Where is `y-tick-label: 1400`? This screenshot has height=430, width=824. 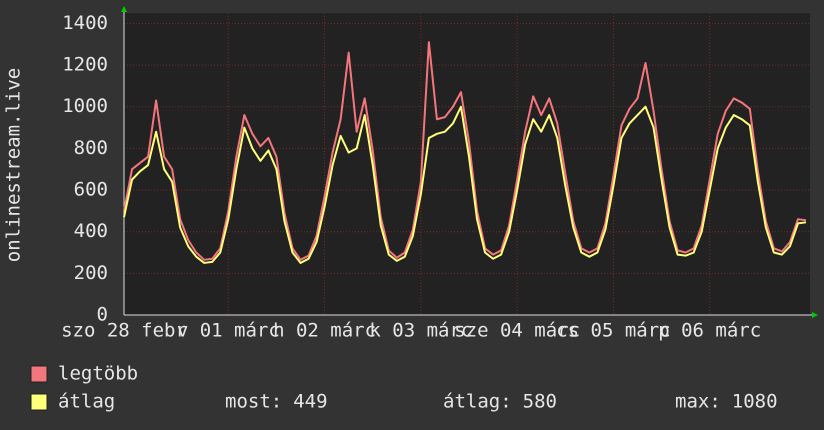
y-tick-label: 1400 is located at coordinates (85, 23).